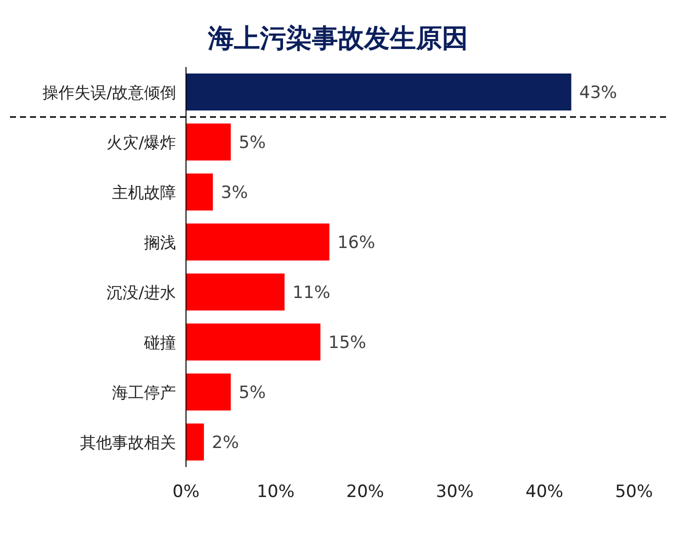 Image resolution: width=676 pixels, height=557 pixels. I want to click on y-tick-label: 碰撞, so click(159, 342).